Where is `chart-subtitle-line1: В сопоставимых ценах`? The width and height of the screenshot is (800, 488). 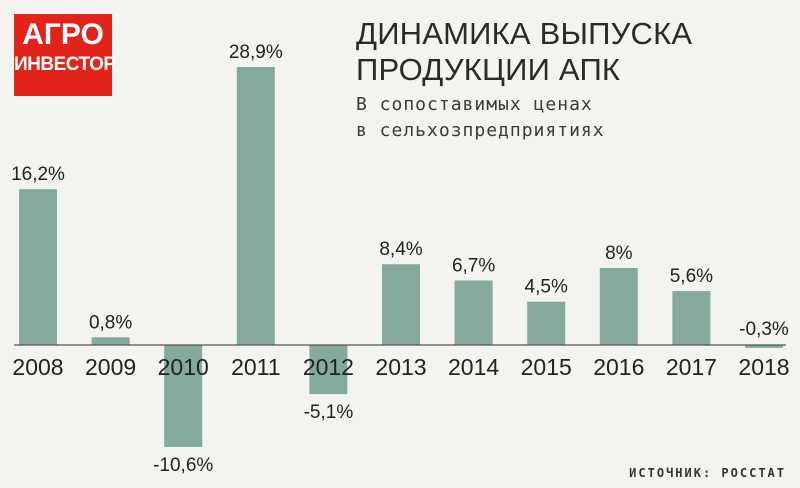 chart-subtitle-line1: В сопоставимых ценах is located at coordinates (474, 104).